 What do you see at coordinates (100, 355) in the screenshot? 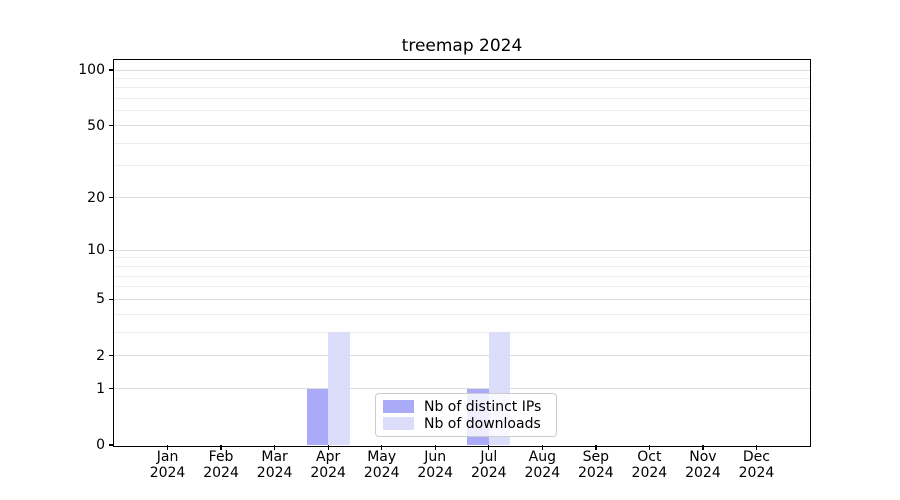
I see `y-tick-label: 2` at bounding box center [100, 355].